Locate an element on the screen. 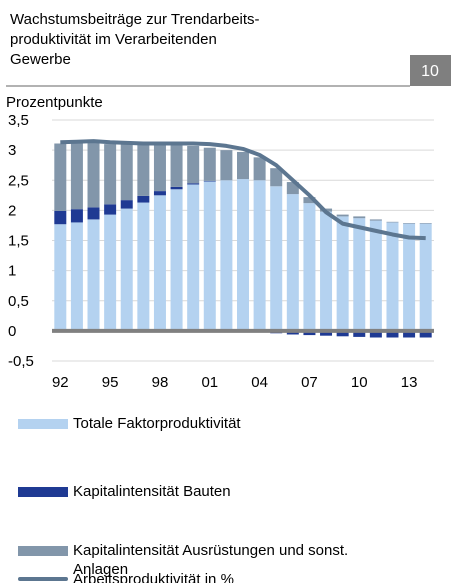  y-tick-label: 3,5 is located at coordinates (18, 120).